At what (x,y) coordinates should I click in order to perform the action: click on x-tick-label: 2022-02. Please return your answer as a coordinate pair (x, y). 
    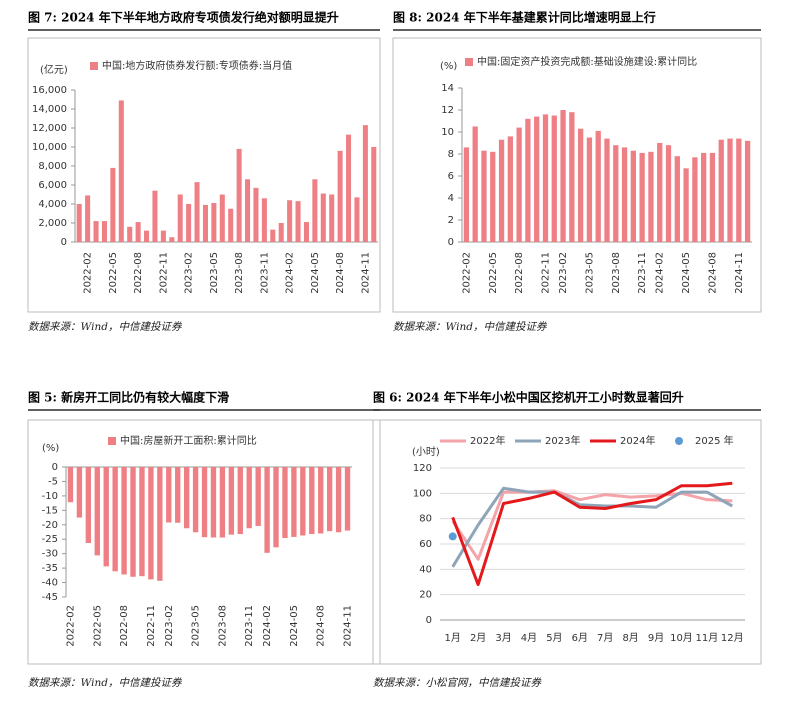
    Looking at the image, I should click on (466, 273).